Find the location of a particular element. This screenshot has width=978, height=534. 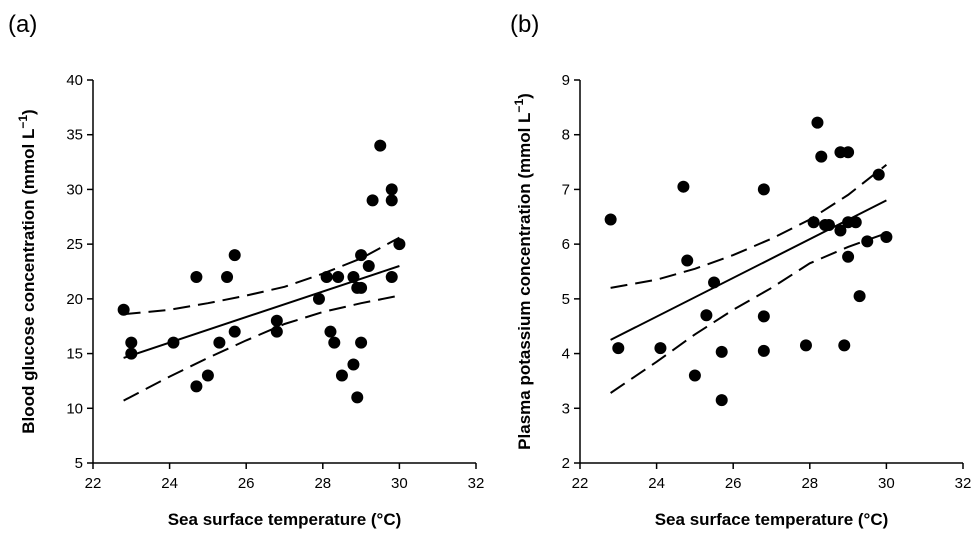

regression-line is located at coordinates (748, 270).